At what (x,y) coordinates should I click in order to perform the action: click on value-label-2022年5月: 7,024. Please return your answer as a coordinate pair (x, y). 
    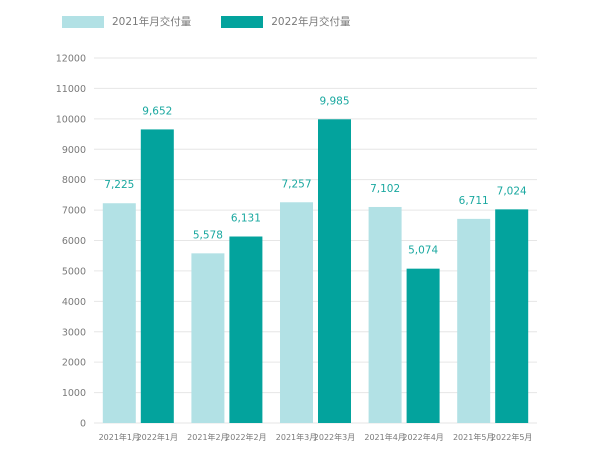
    Looking at the image, I should click on (512, 191).